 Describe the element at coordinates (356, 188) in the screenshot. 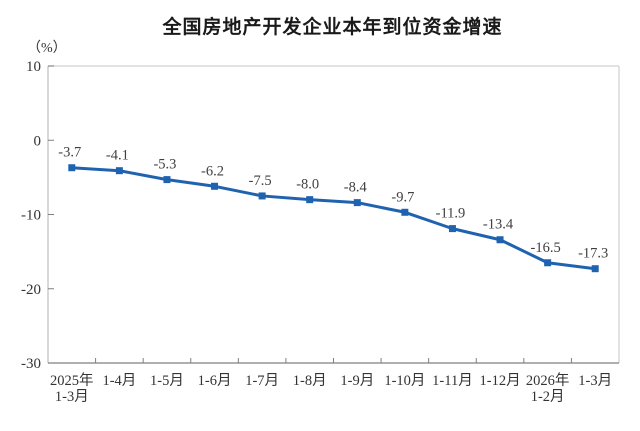

I see `data-point-label: -8.4` at that location.